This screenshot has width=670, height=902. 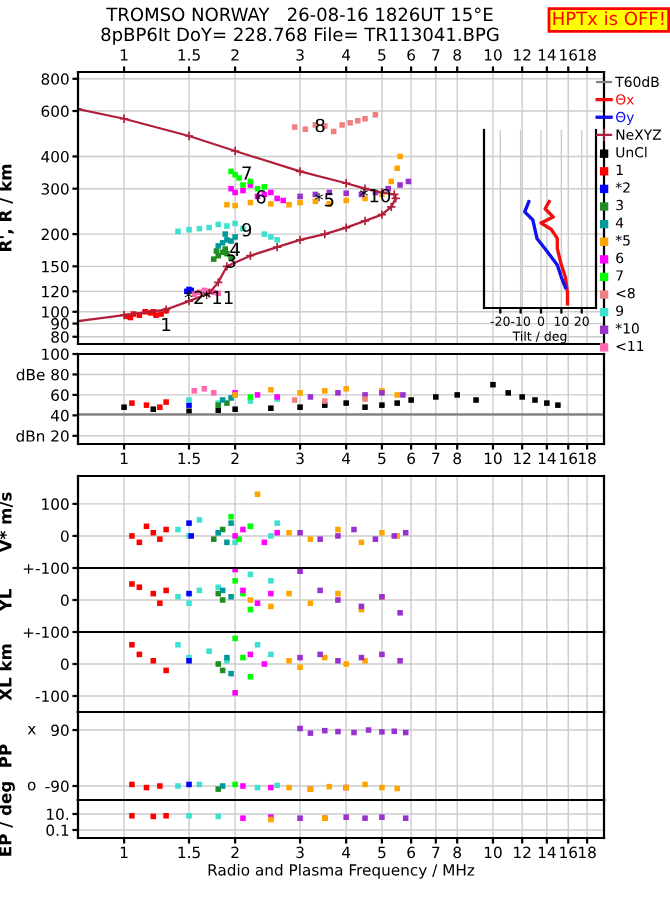 What do you see at coordinates (231, 261) in the screenshot?
I see `annotation: 3` at bounding box center [231, 261].